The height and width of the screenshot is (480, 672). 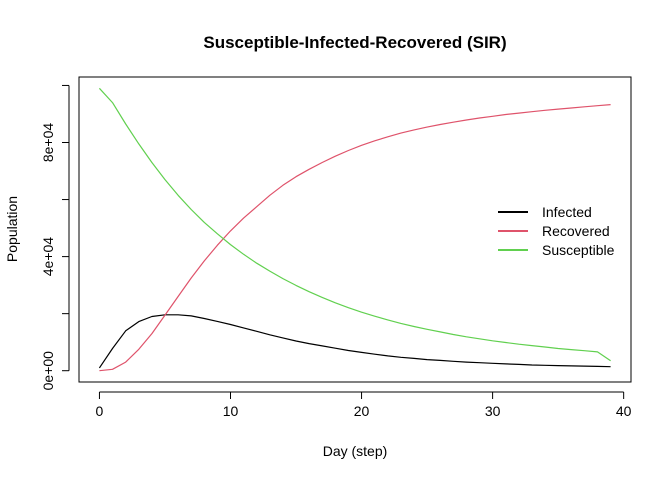 What do you see at coordinates (624, 411) in the screenshot?
I see `x-tick-label: 40` at bounding box center [624, 411].